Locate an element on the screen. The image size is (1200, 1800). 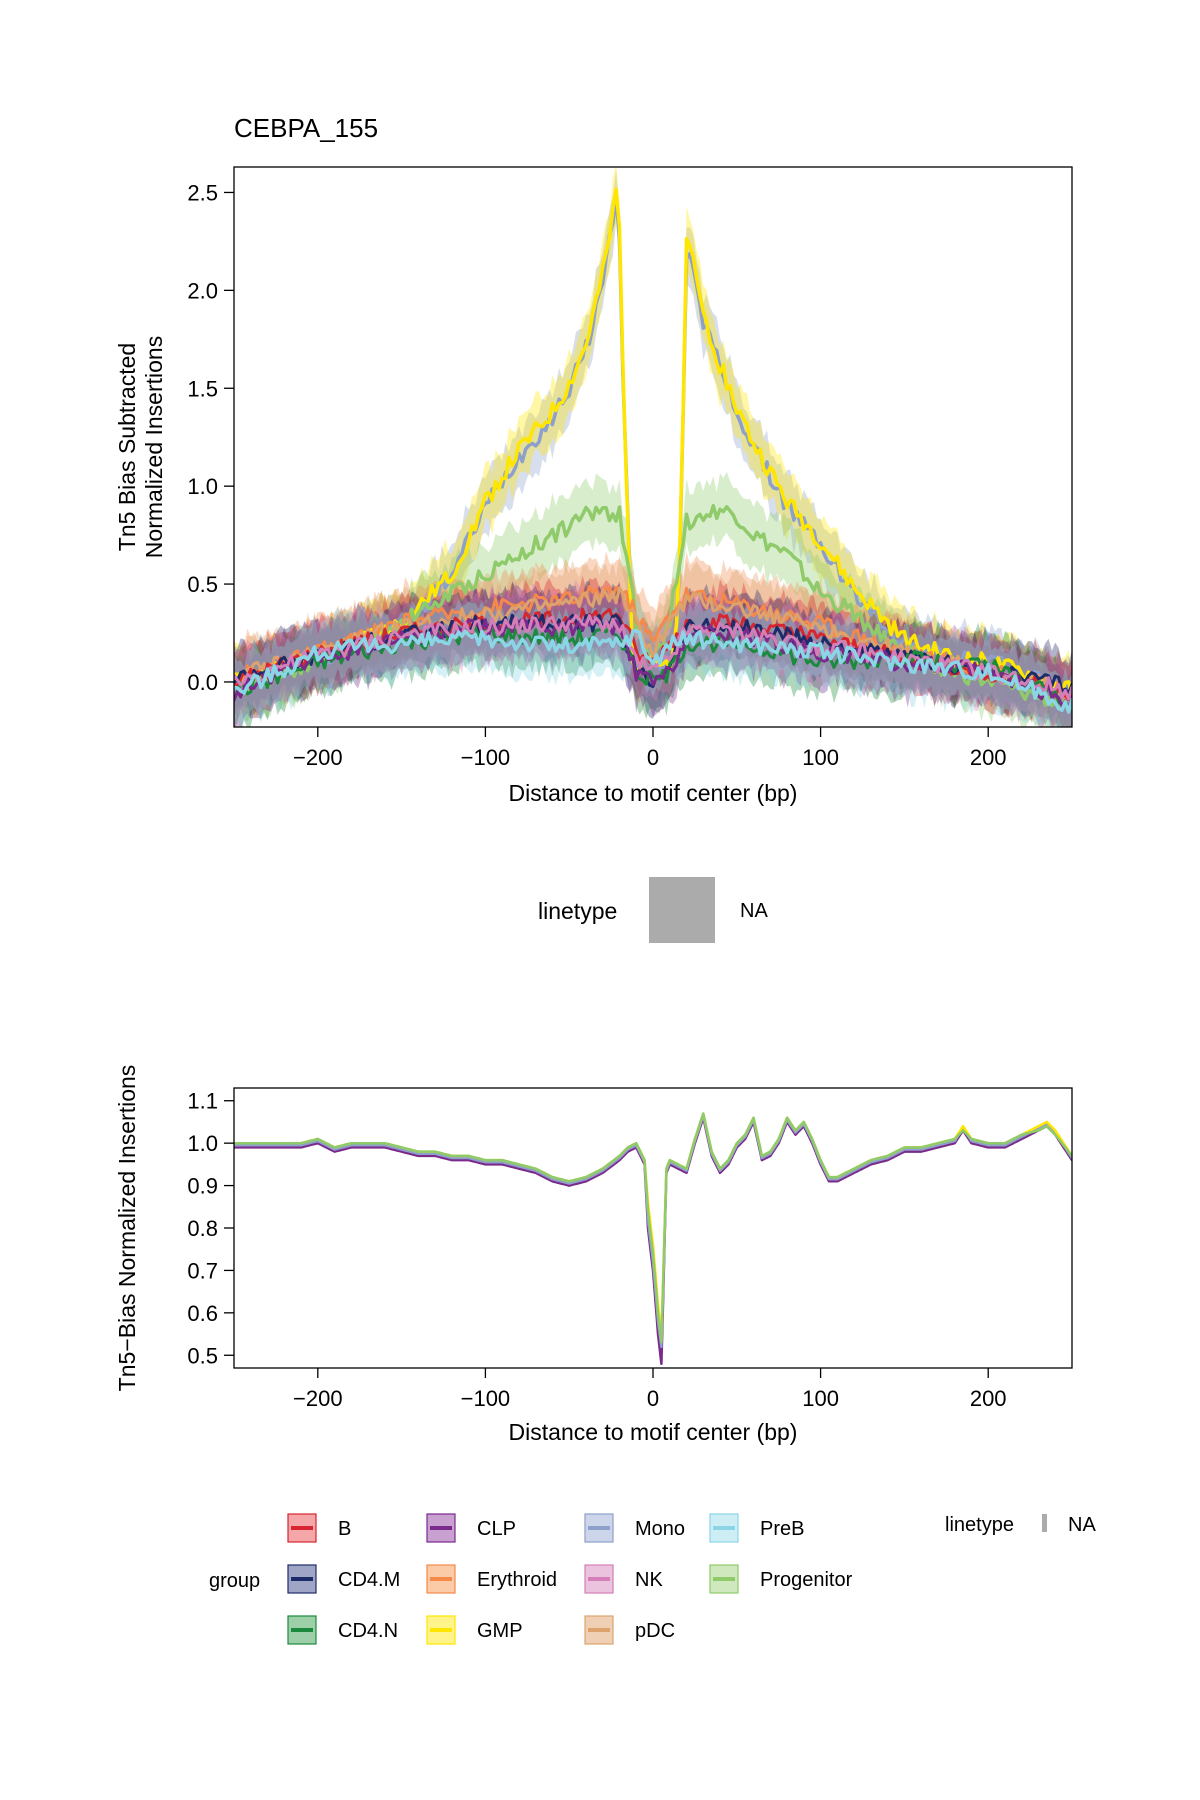
linetype-legend-title: linetype is located at coordinates (577, 911).